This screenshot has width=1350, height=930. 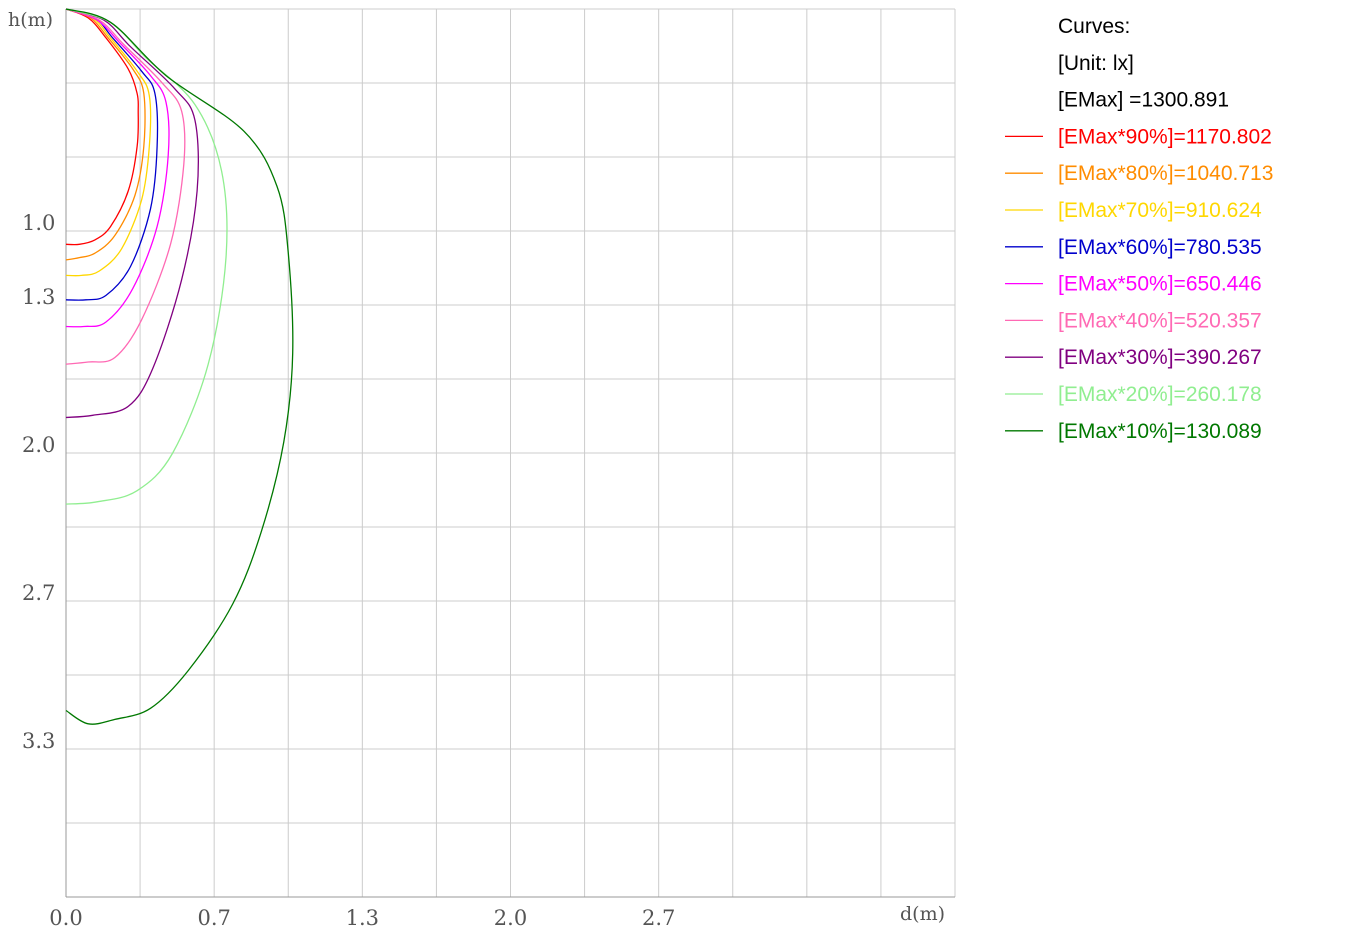 What do you see at coordinates (38, 297) in the screenshot?
I see `y-tick-label: 1.3` at bounding box center [38, 297].